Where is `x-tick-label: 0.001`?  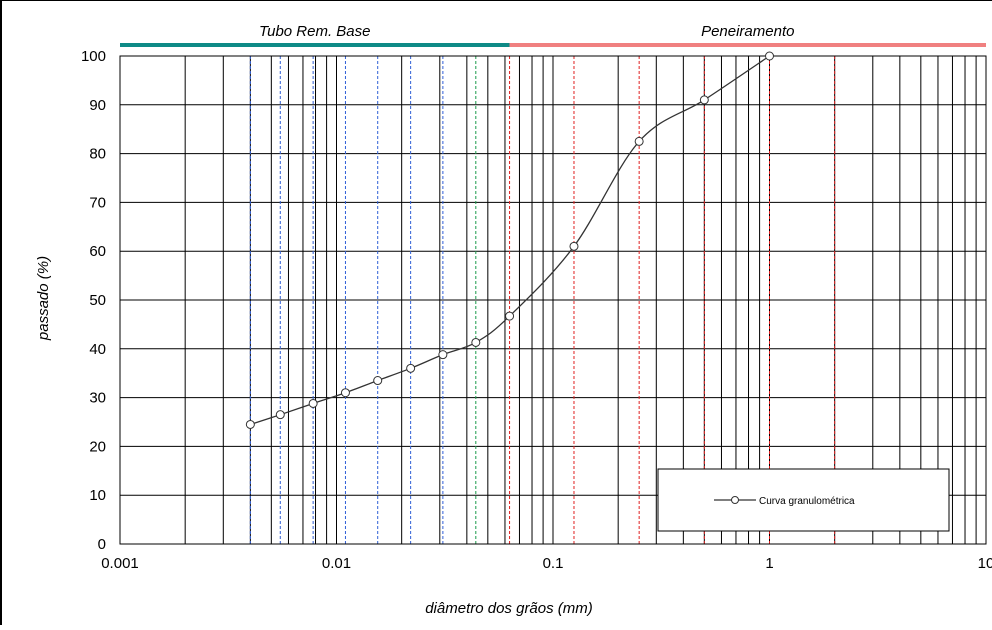 x-tick-label: 0.001 is located at coordinates (120, 563).